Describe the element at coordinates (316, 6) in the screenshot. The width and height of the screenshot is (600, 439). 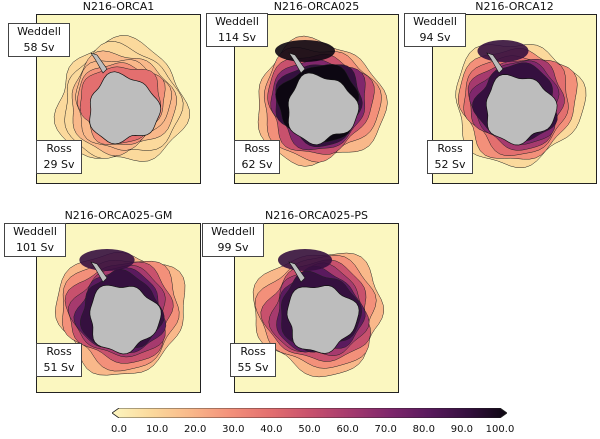
I see `panel-title: N216-ORCA025` at that location.